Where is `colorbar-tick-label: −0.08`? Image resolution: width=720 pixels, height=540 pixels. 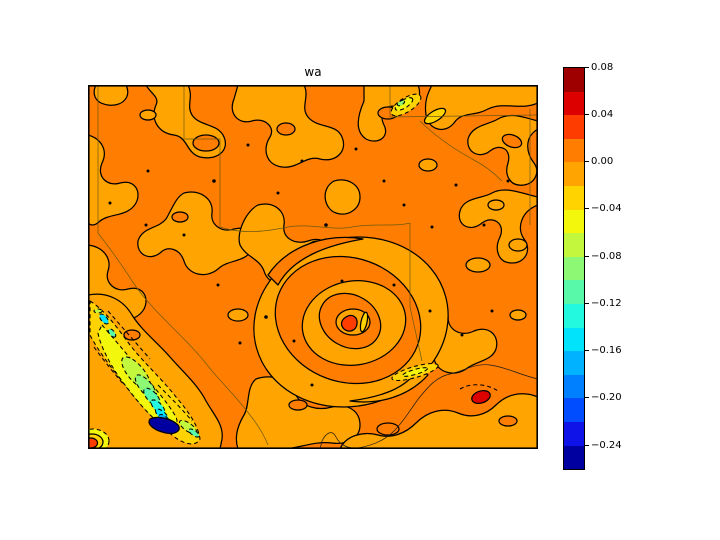
colorbar-tick-label: −0.08 is located at coordinates (606, 256).